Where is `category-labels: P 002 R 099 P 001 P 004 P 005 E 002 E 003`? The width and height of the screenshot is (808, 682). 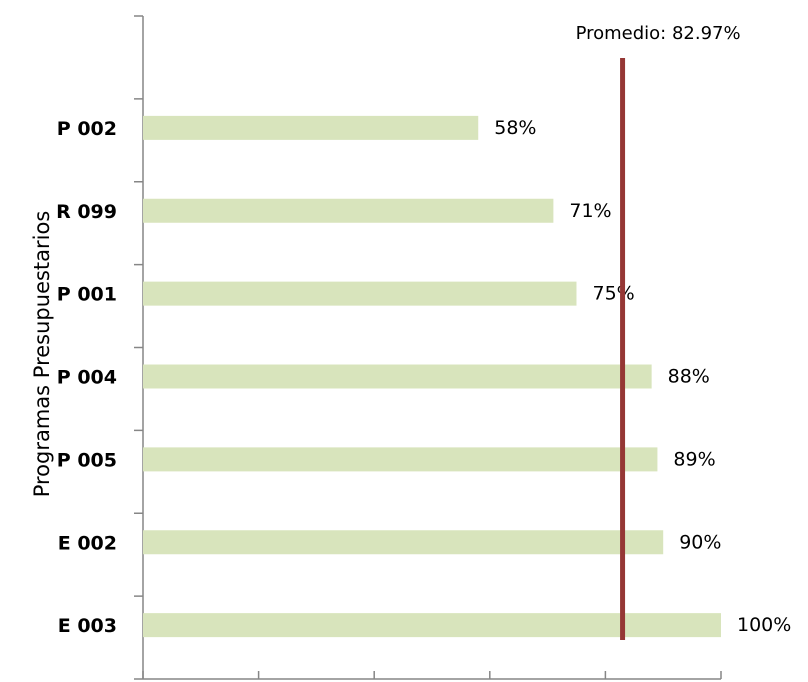 category-labels: P 002 R 099 P 001 P 004 P 005 E 002 E 003 is located at coordinates (86, 377).